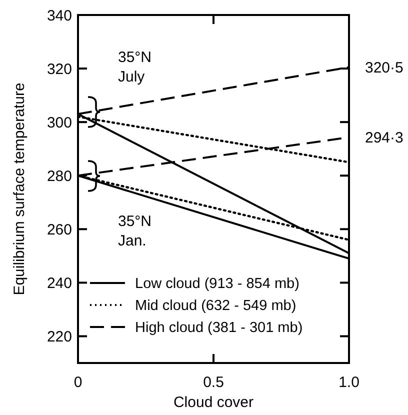 The height and width of the screenshot is (415, 408). Describe the element at coordinates (59, 69) in the screenshot. I see `y-tick-label: 320` at that location.